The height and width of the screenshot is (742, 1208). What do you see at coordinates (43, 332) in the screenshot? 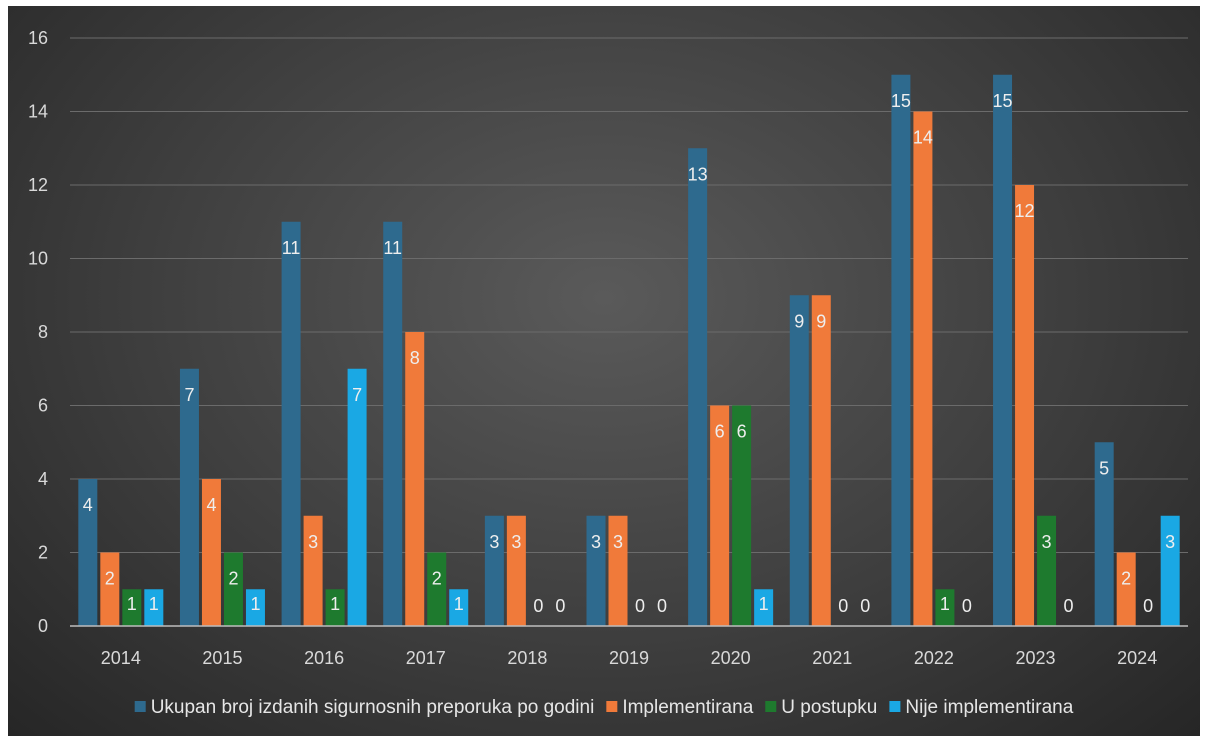
I see `y-tick-label: 8` at bounding box center [43, 332].